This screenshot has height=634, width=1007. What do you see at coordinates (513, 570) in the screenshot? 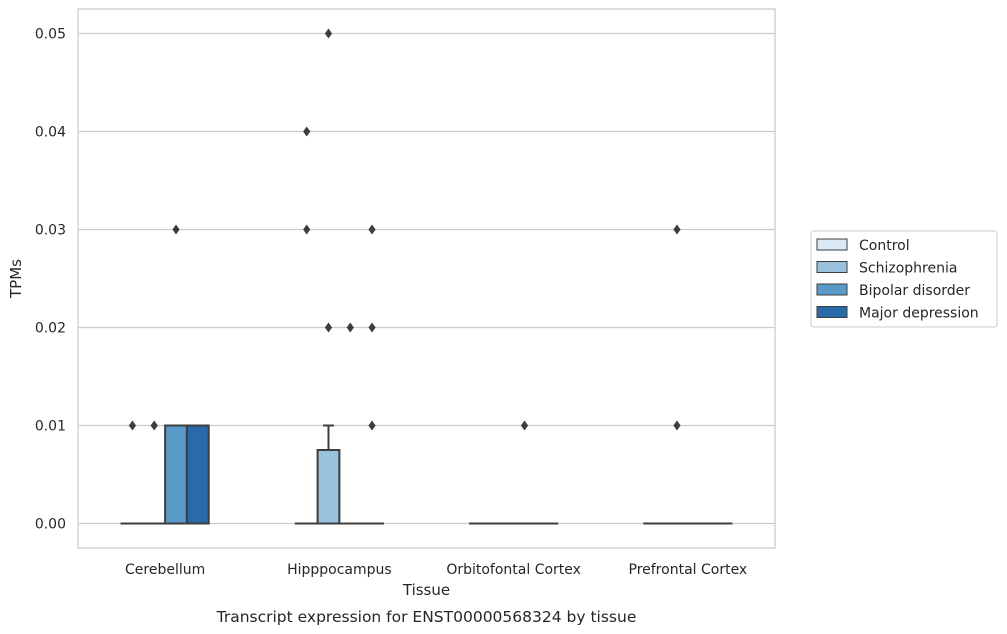
I see `x-tick-label: Orbitofontal Cortex` at bounding box center [513, 570].